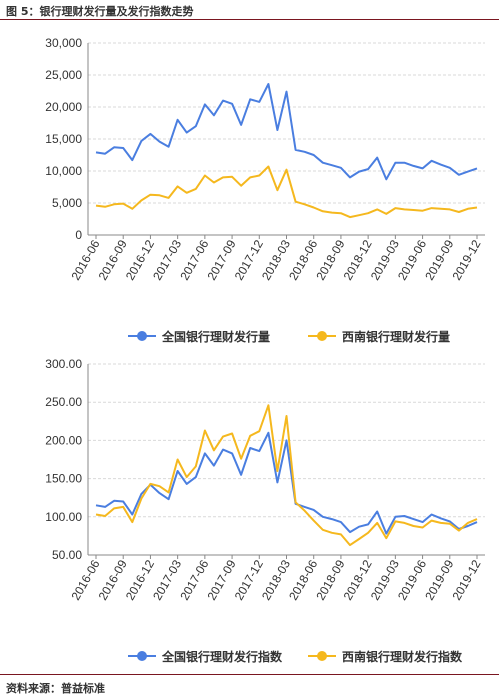  I want to click on legend-label: 西南银行理财发行指数, so click(402, 656).